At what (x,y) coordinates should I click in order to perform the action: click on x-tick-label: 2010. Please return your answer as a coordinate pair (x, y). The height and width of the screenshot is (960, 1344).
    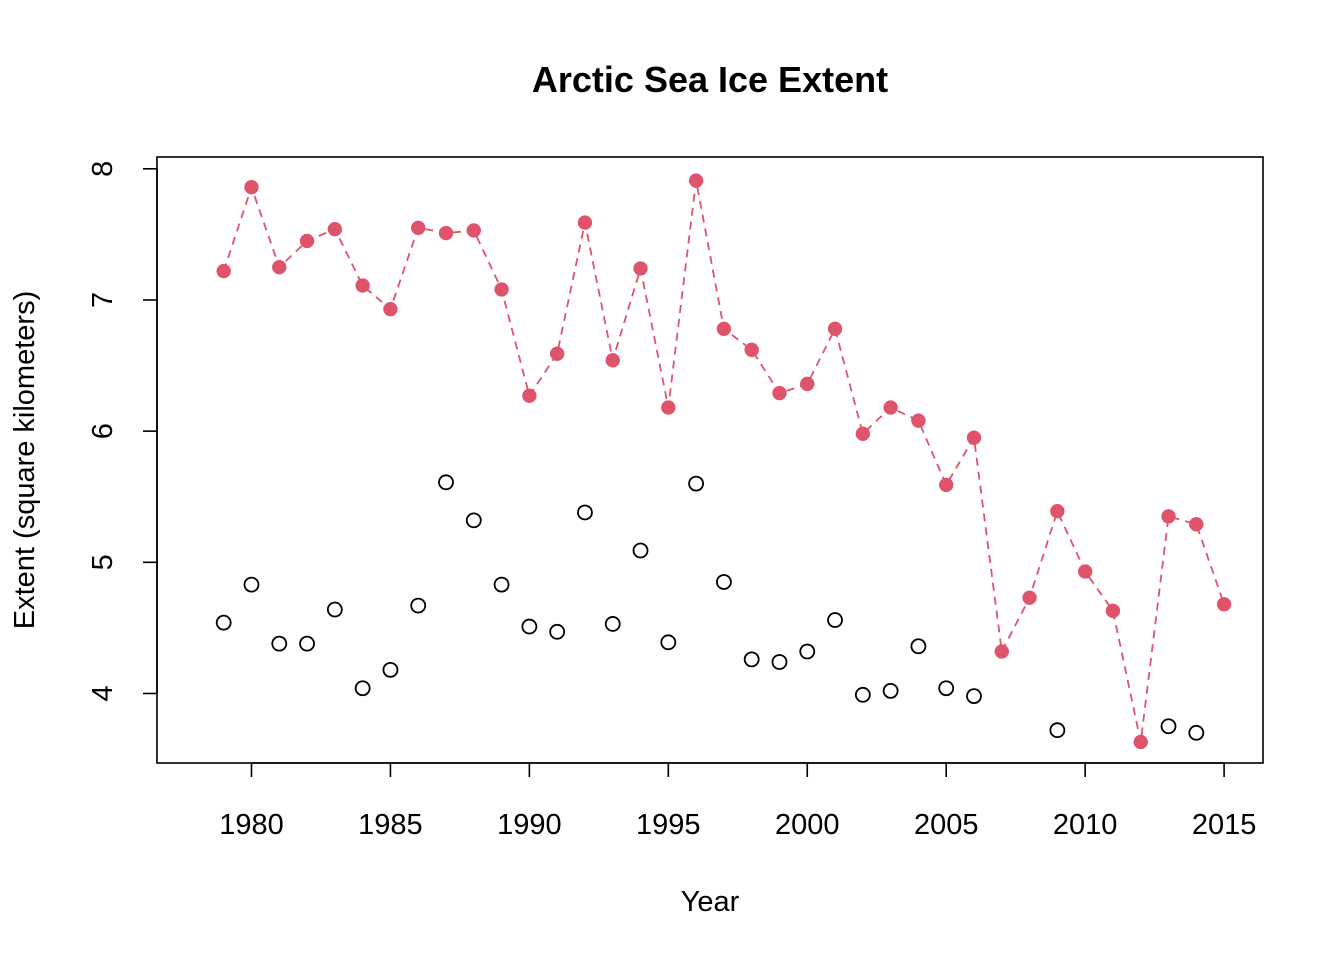
    Looking at the image, I should click on (1085, 825).